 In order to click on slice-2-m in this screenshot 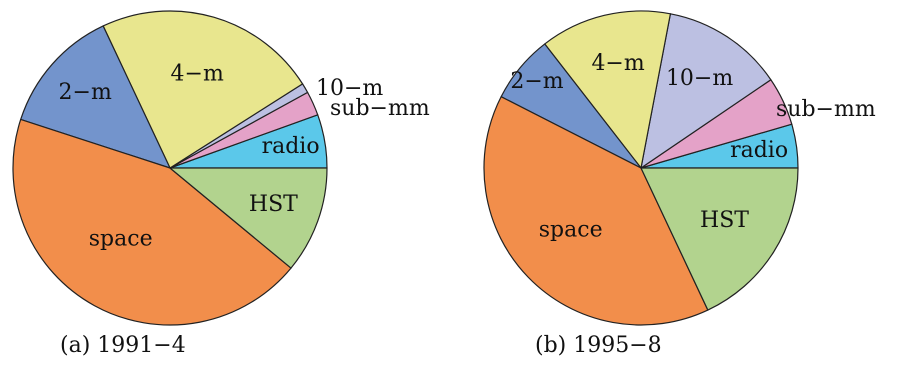, I will do `click(95, 97)`.